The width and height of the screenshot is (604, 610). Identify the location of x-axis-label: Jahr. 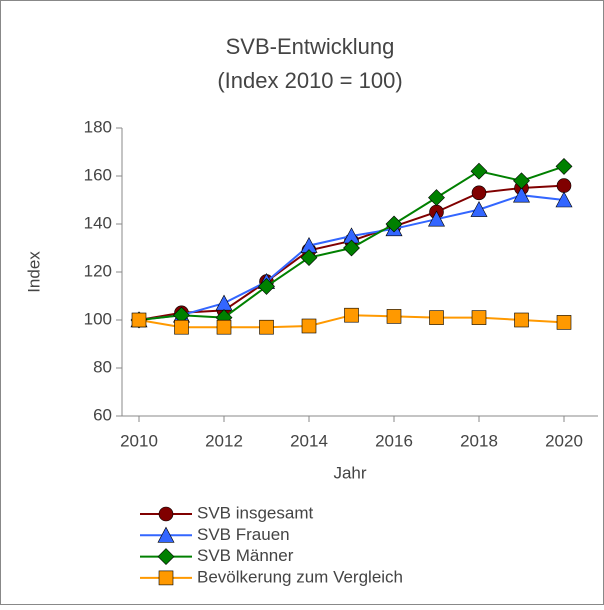
(349, 472).